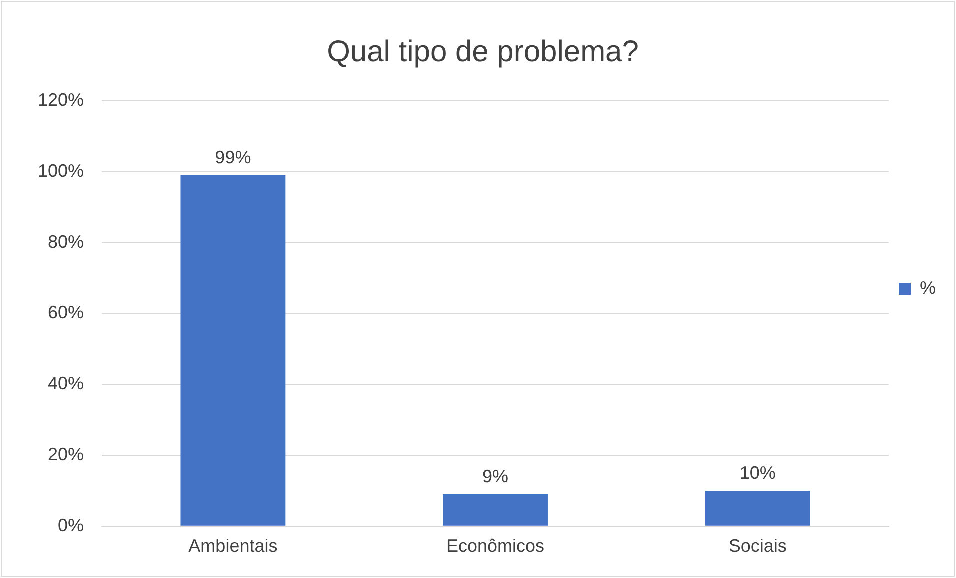 The height and width of the screenshot is (578, 956). What do you see at coordinates (61, 170) in the screenshot?
I see `y-tick-label: 100%` at bounding box center [61, 170].